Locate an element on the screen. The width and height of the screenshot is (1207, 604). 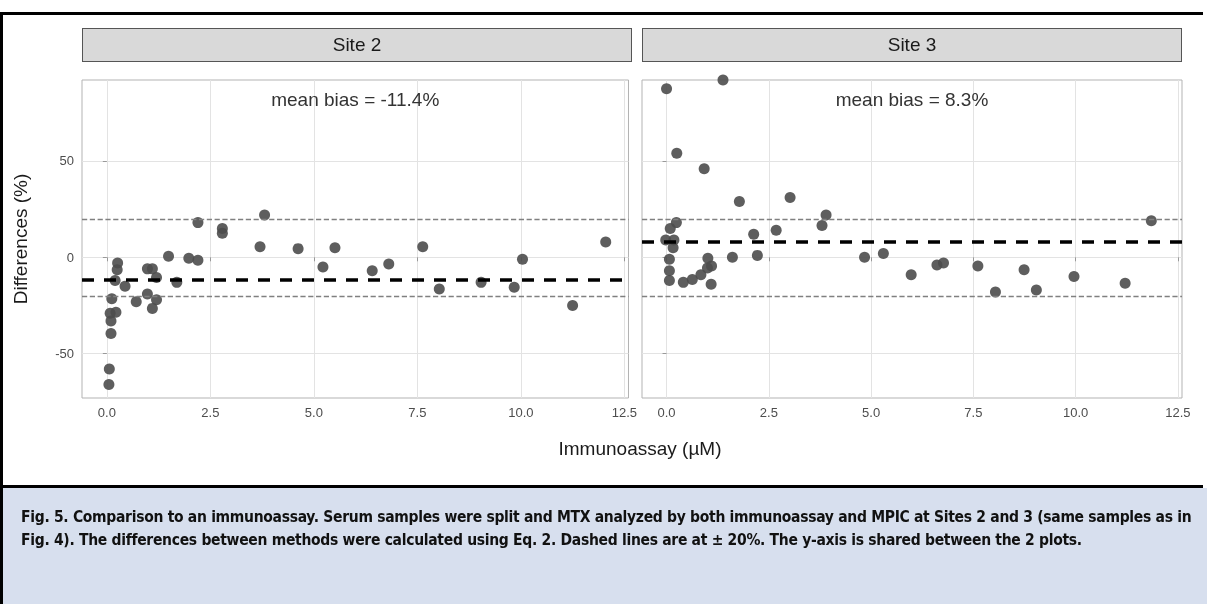
y-axis-title: Differences (%) is located at coordinates (20, 239).